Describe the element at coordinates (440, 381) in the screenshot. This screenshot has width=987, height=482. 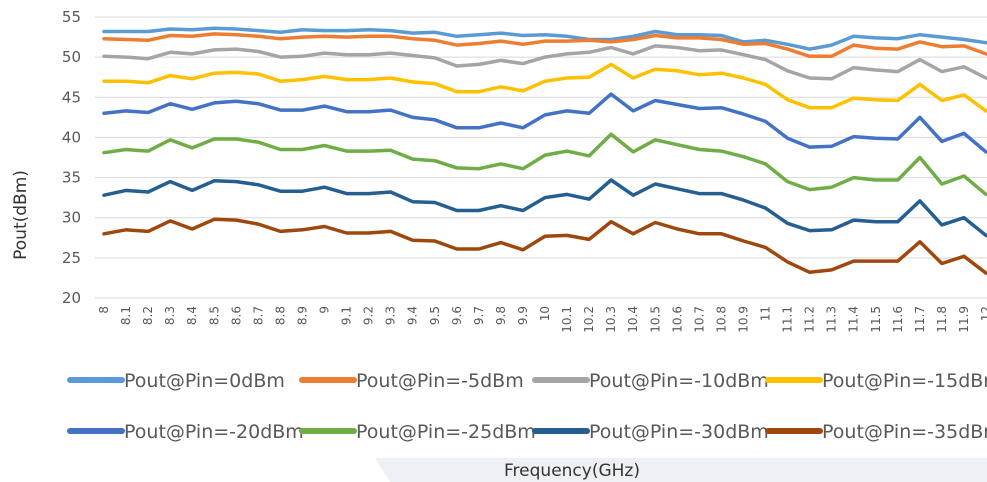
I see `legend-label: Pout@Pin=-5dBm` at that location.